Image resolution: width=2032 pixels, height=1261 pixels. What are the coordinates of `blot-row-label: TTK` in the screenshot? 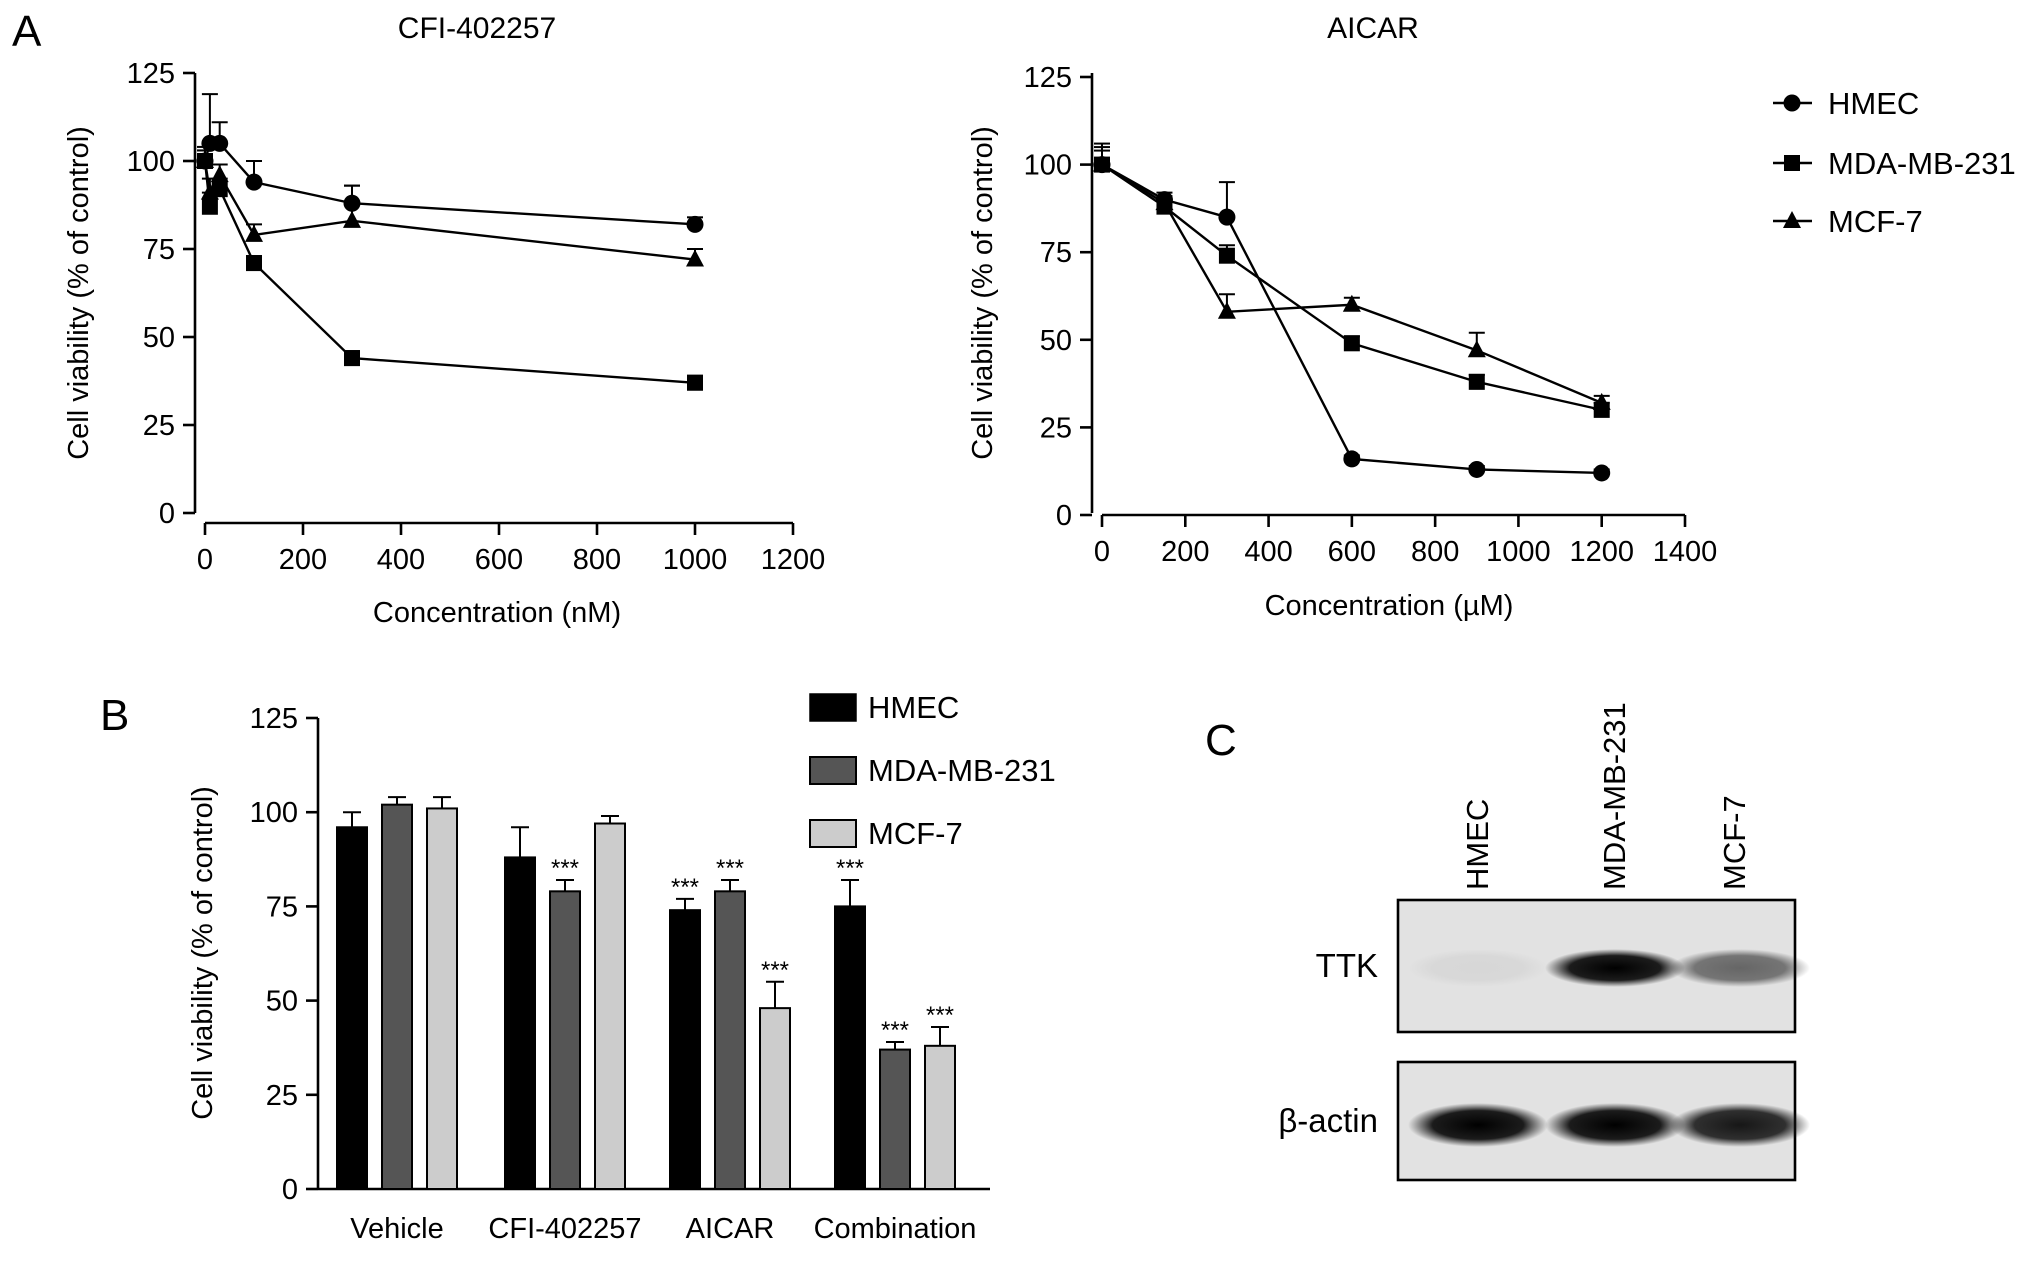 It's located at (1347, 965).